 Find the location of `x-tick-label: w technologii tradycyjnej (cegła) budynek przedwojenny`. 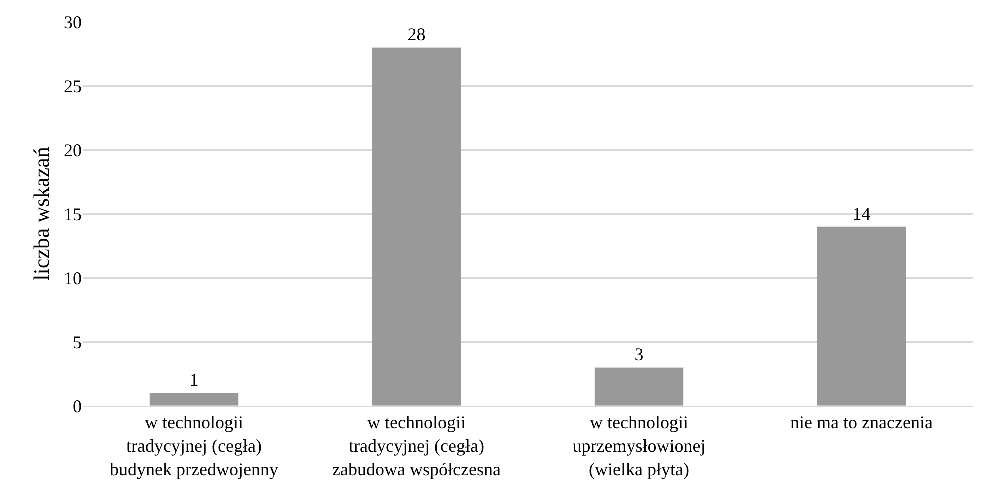

x-tick-label: w technologii tradycyjnej (cegła) budynek przedwojenny is located at coordinates (194, 446).